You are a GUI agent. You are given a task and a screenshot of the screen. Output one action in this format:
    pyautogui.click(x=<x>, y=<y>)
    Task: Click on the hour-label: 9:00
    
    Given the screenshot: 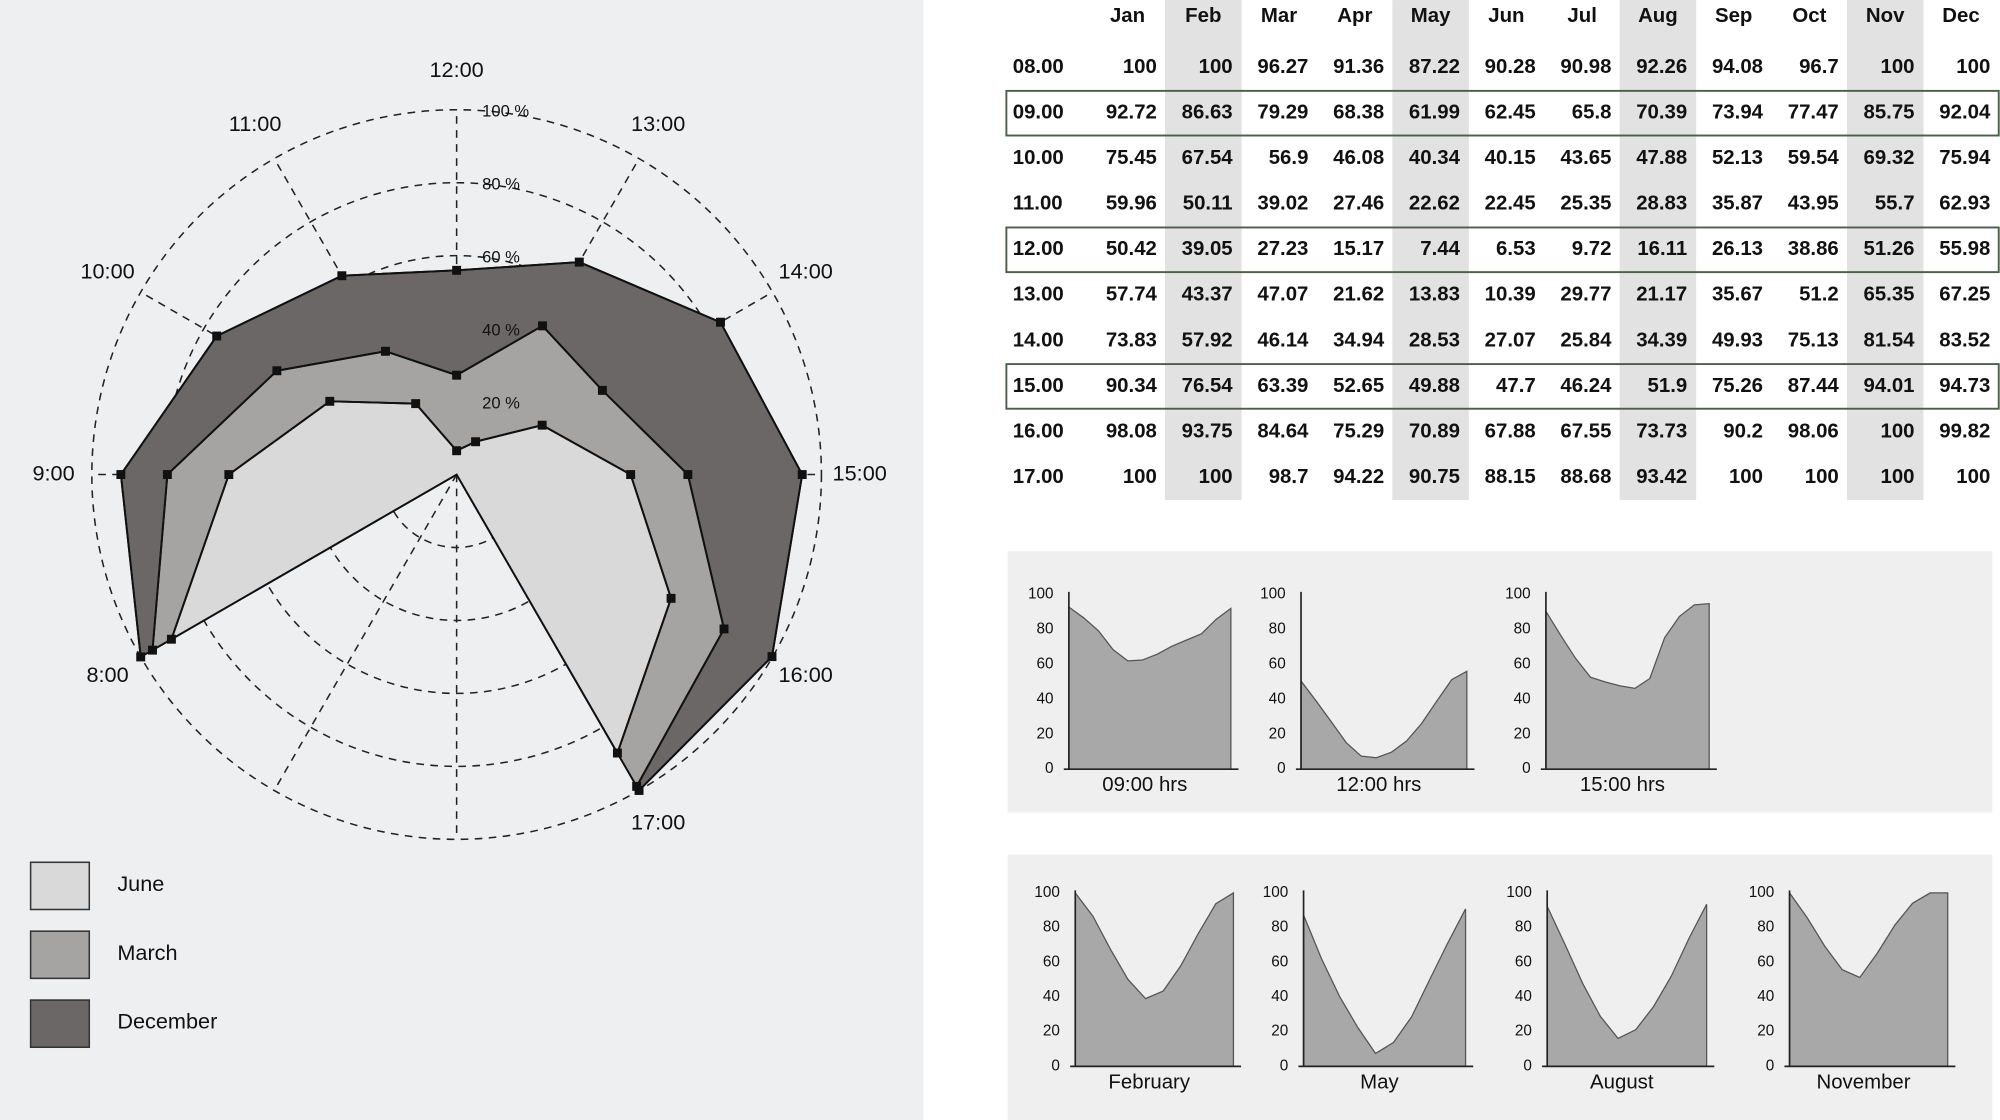 What is the action you would take?
    pyautogui.click(x=53, y=472)
    